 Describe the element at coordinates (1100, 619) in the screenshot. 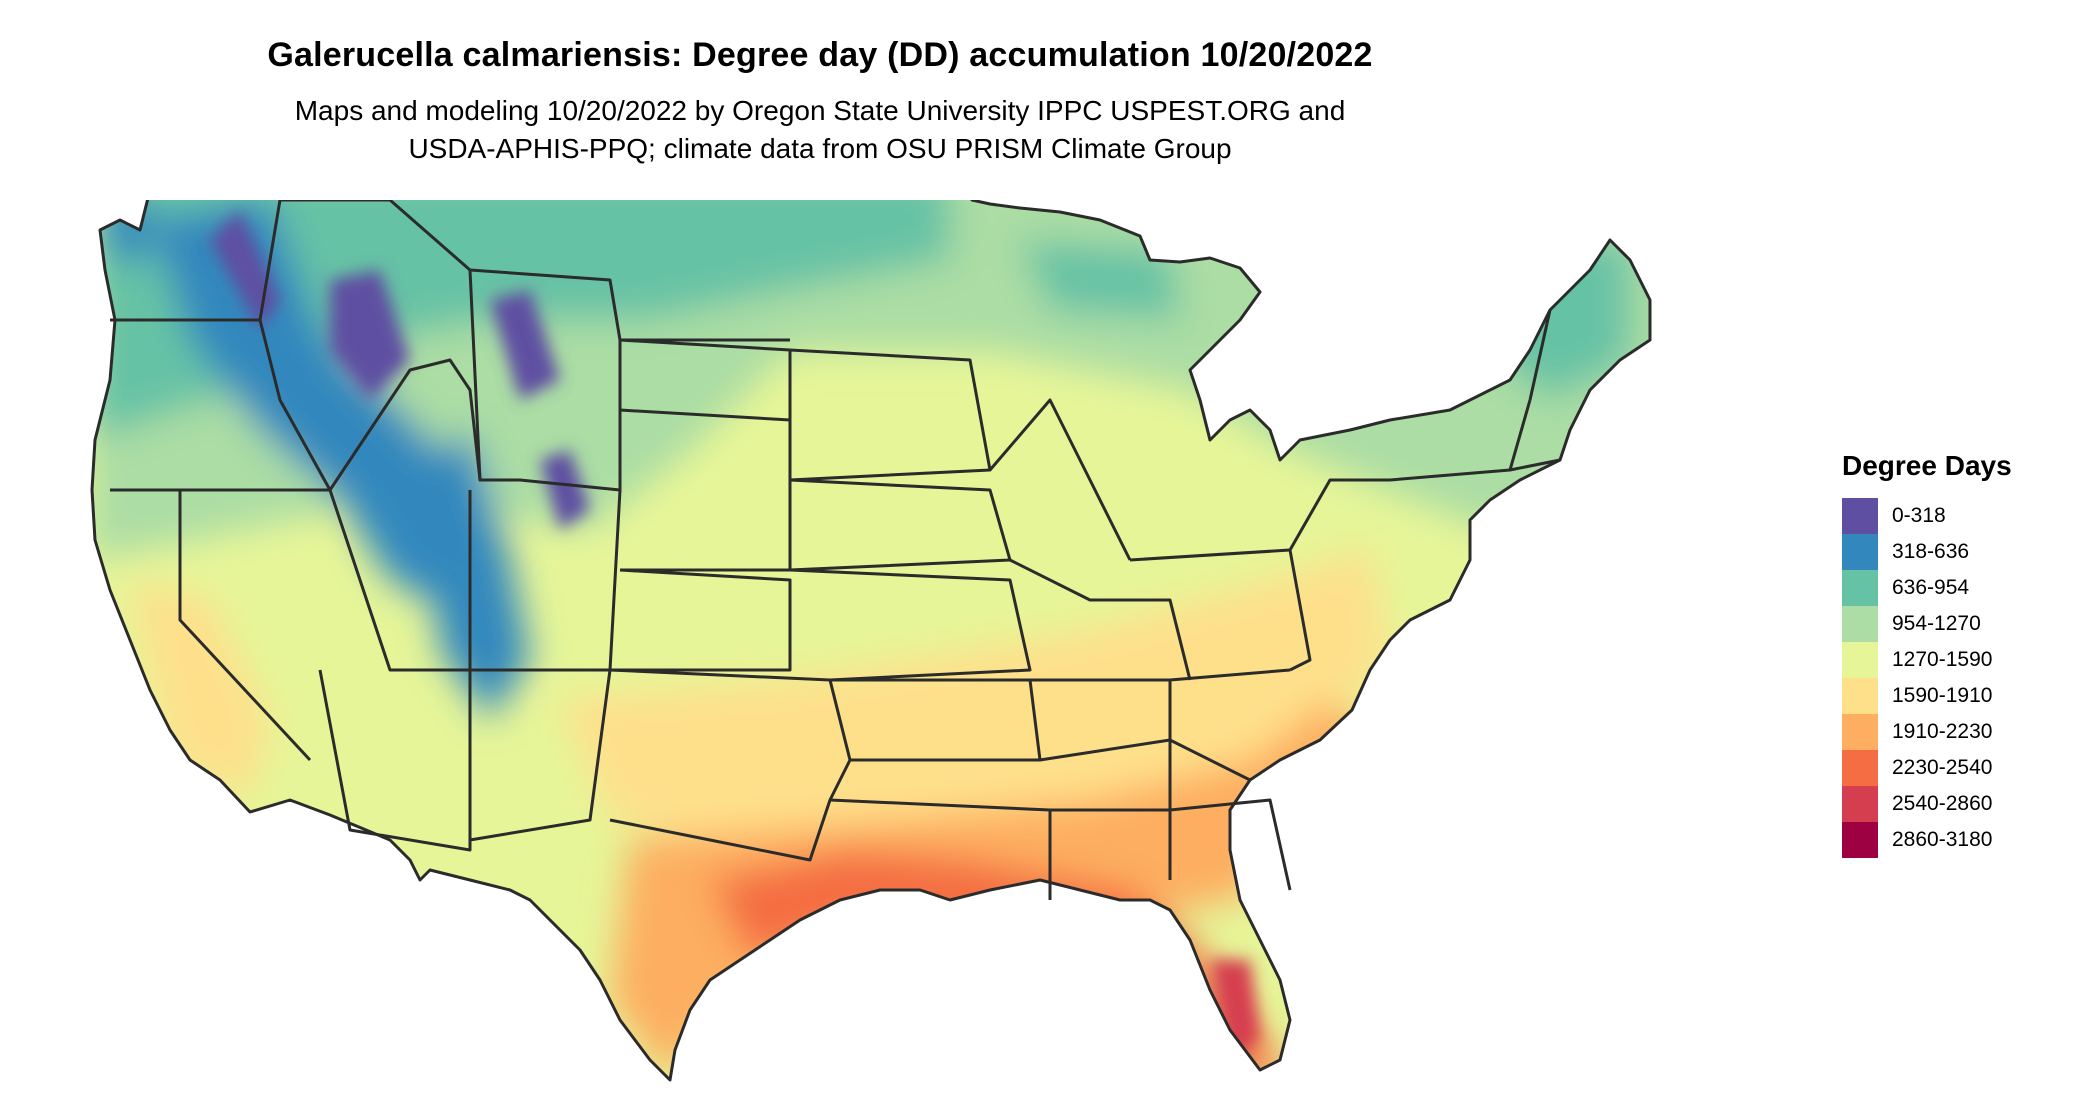

I see `border-illinois-indiana` at that location.